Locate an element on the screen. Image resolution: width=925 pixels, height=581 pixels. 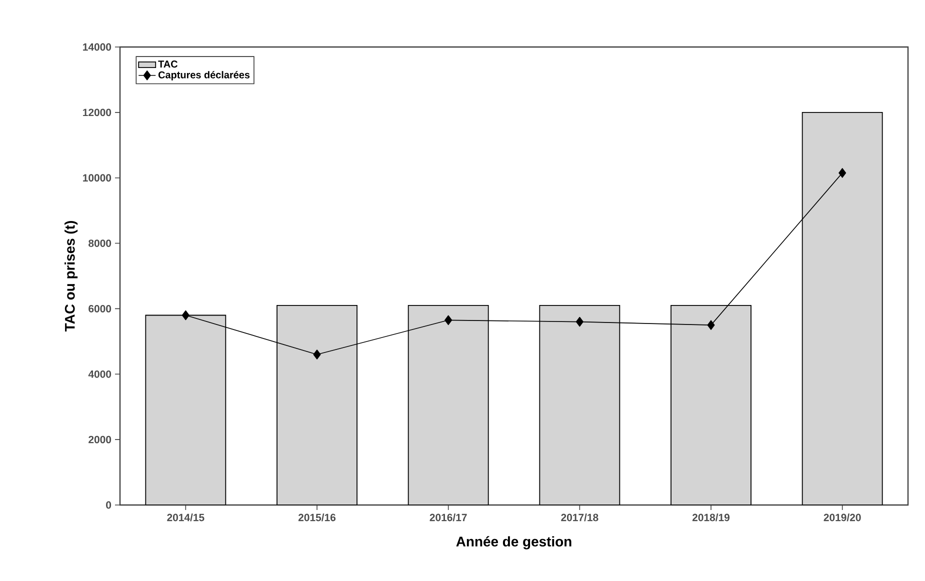
y-tick-label: 12000 is located at coordinates (97, 112).